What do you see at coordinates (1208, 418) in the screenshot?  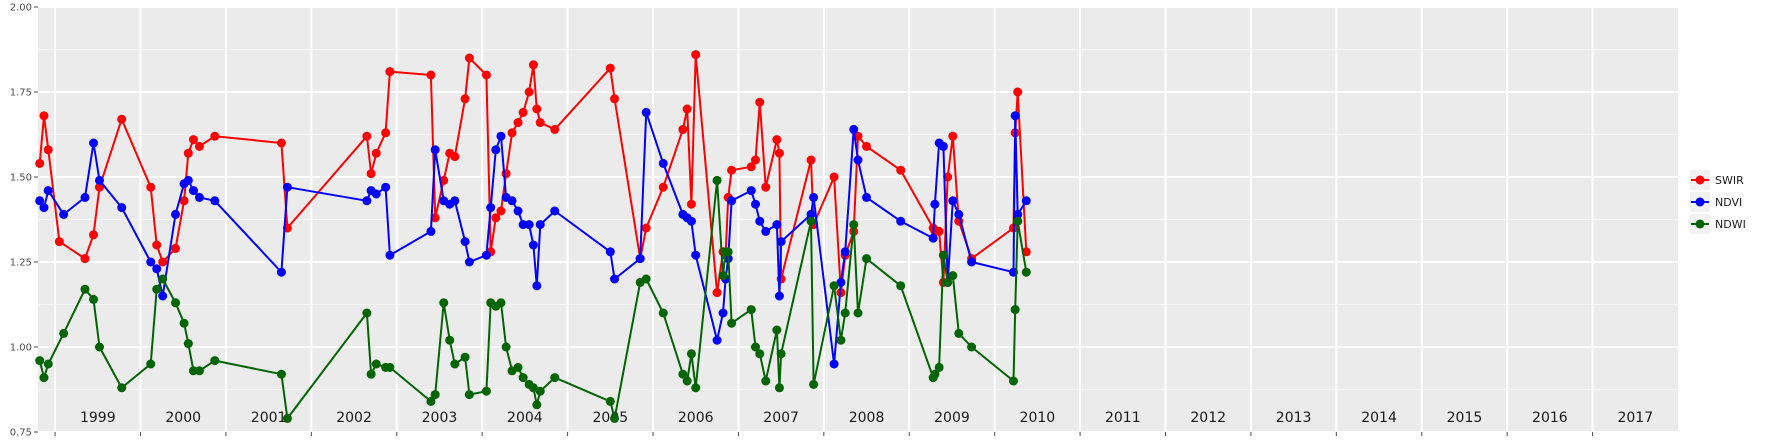 I see `year-label: 2012` at bounding box center [1208, 418].